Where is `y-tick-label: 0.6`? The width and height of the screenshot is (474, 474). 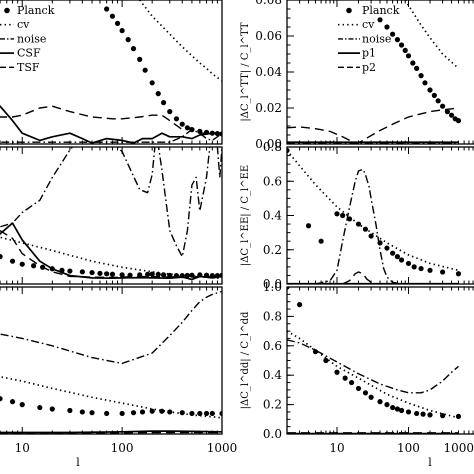 y-tick-label: 0.6 is located at coordinates (272, 181).